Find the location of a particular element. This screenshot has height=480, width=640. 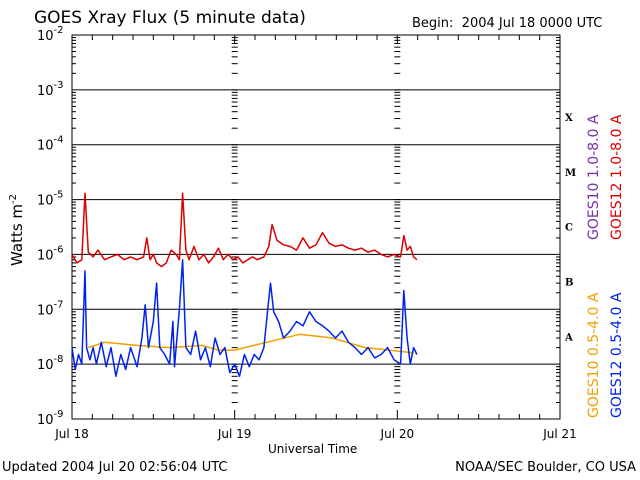

x-tick-label: Jul 20 is located at coordinates (397, 434).